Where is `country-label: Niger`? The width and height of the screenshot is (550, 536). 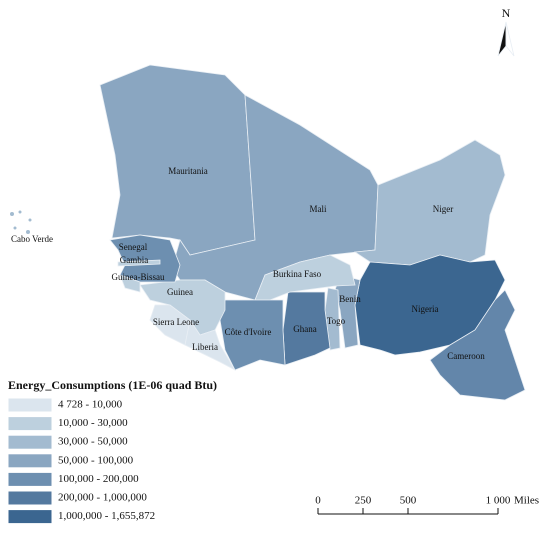
country-label: Niger is located at coordinates (443, 209).